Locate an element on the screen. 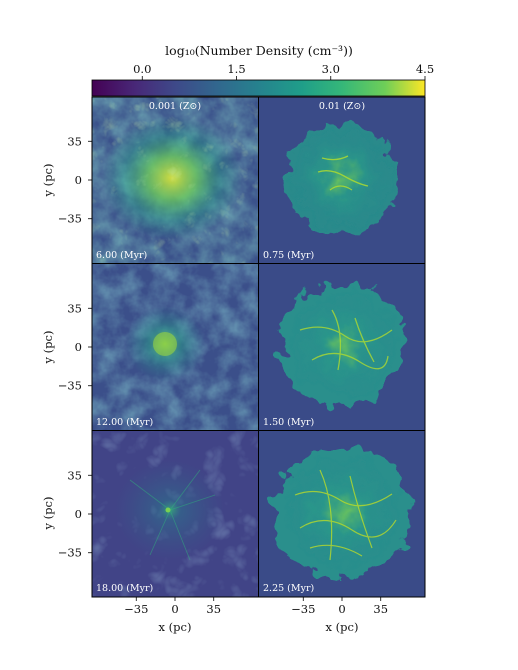  time-label: 6.00 (Myr) is located at coordinates (121, 255).